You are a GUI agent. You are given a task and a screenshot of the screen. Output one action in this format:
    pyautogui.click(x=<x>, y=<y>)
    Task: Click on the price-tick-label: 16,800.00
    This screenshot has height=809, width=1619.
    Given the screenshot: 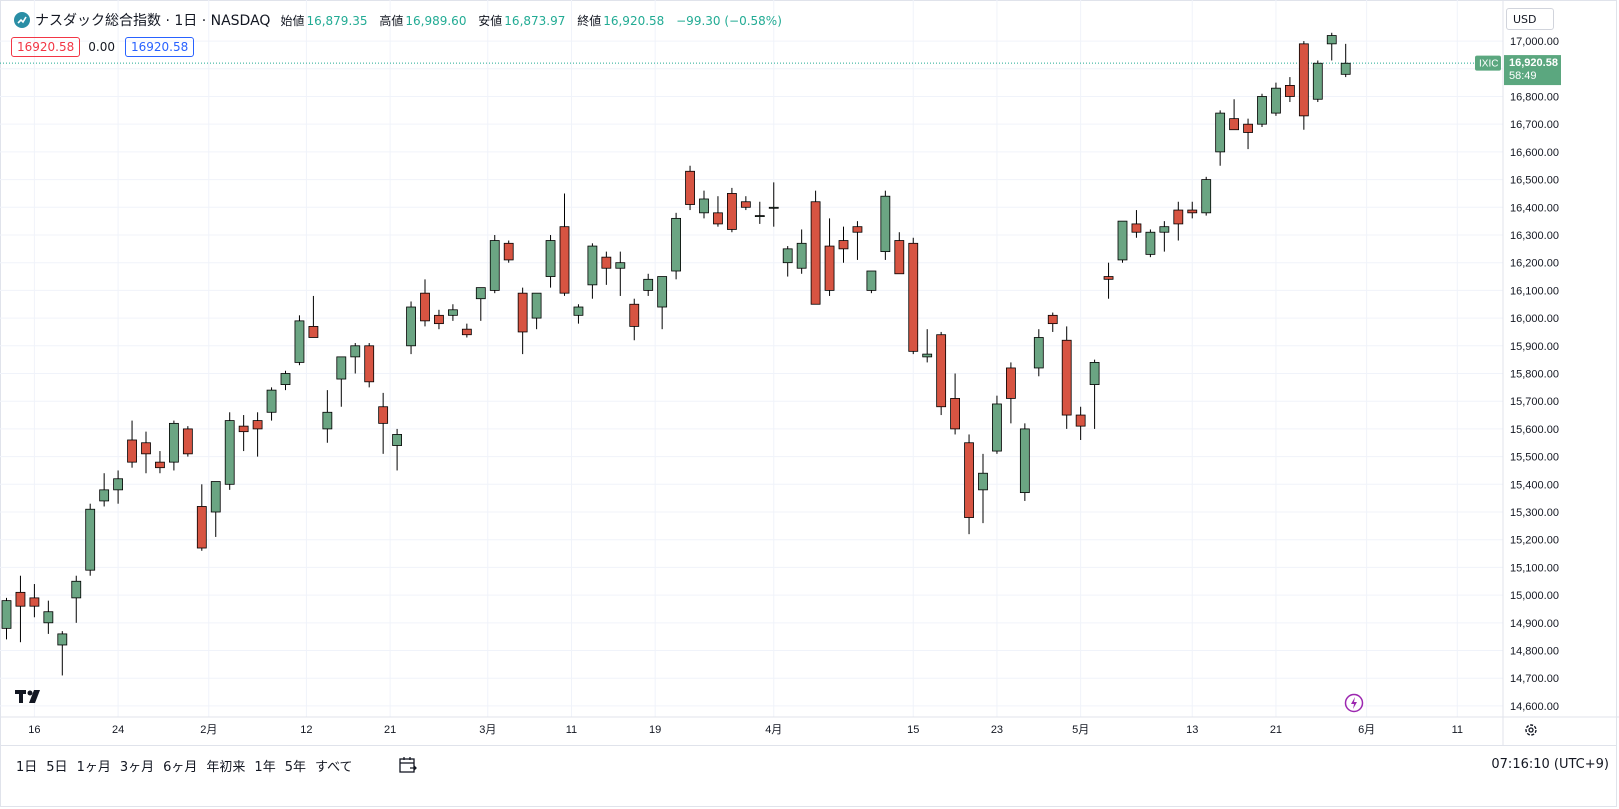 What is the action you would take?
    pyautogui.click(x=1534, y=97)
    